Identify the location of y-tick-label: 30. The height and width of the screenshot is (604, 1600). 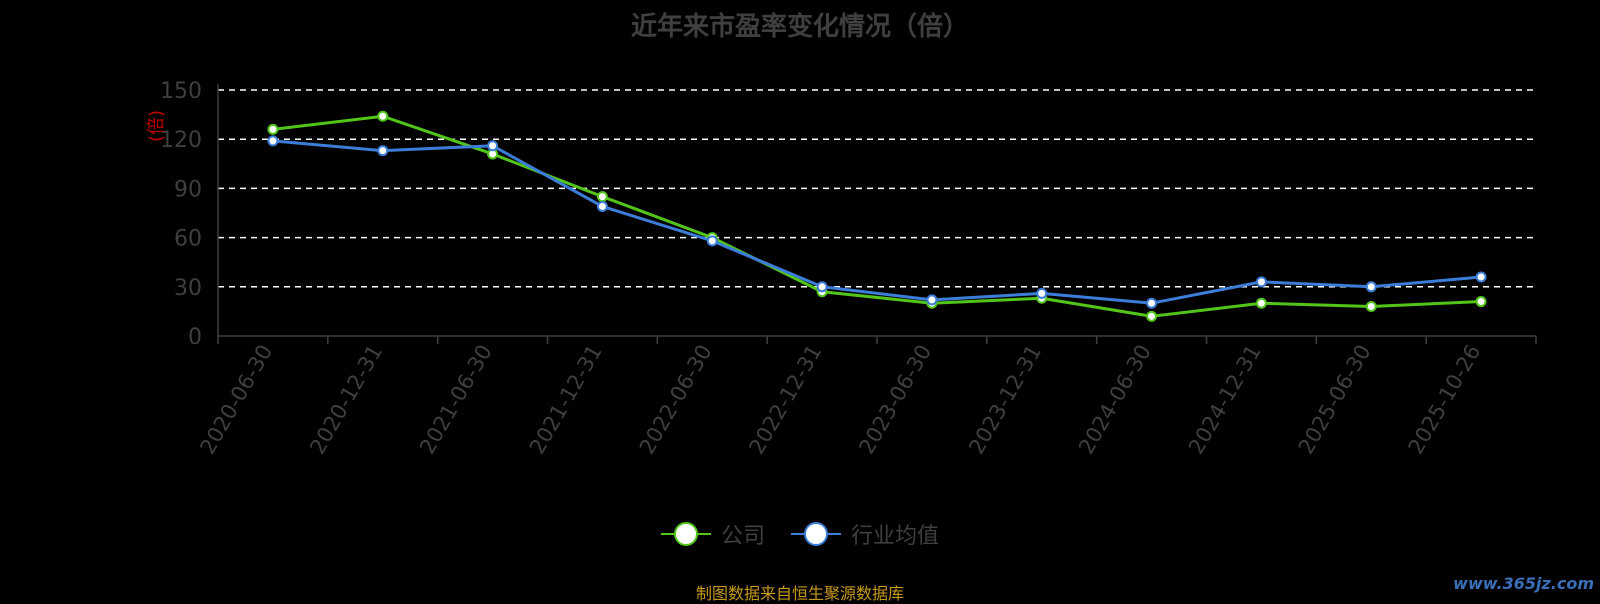
(188, 288).